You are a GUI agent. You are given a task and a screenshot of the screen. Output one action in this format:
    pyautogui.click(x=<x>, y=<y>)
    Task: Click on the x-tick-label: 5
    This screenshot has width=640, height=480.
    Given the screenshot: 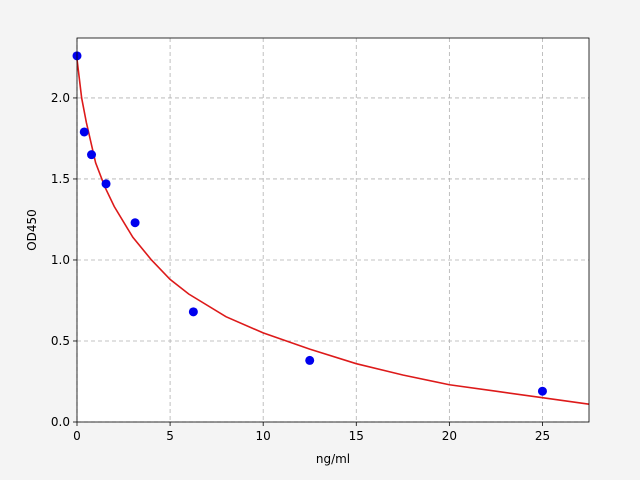 What is the action you would take?
    pyautogui.click(x=170, y=436)
    